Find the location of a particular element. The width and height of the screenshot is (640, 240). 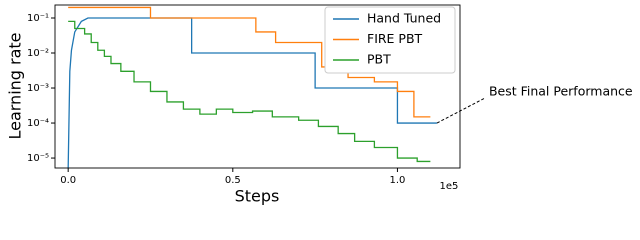

legend-label: Hand Tuned is located at coordinates (404, 18).